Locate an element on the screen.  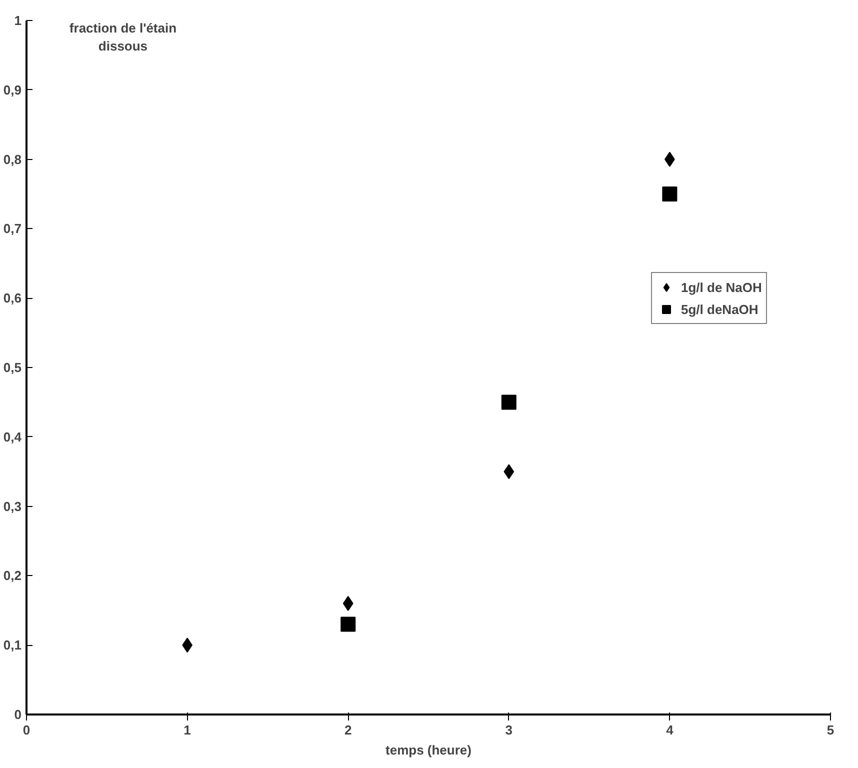
y-tick-label: 0,1 is located at coordinates (12, 645).